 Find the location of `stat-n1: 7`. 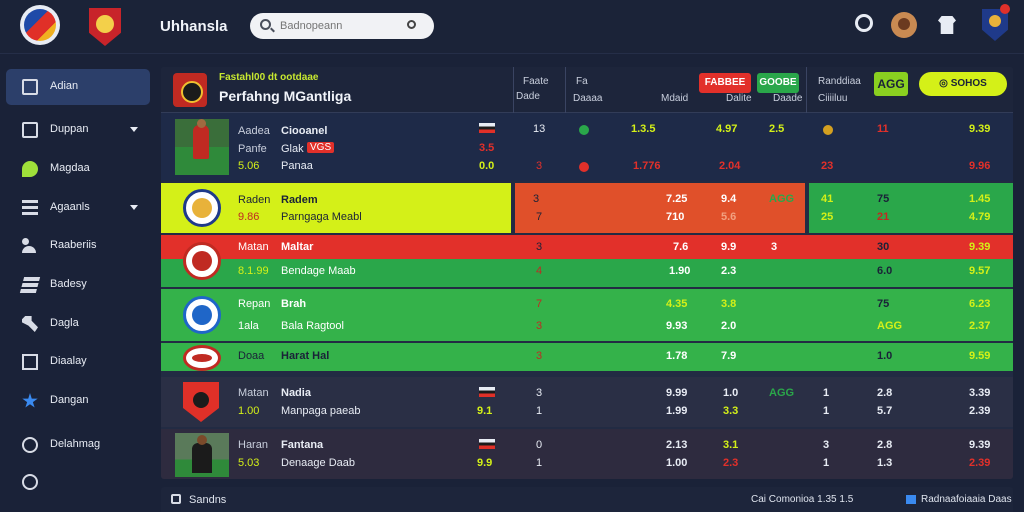

stat-n1: 7 is located at coordinates (539, 304).